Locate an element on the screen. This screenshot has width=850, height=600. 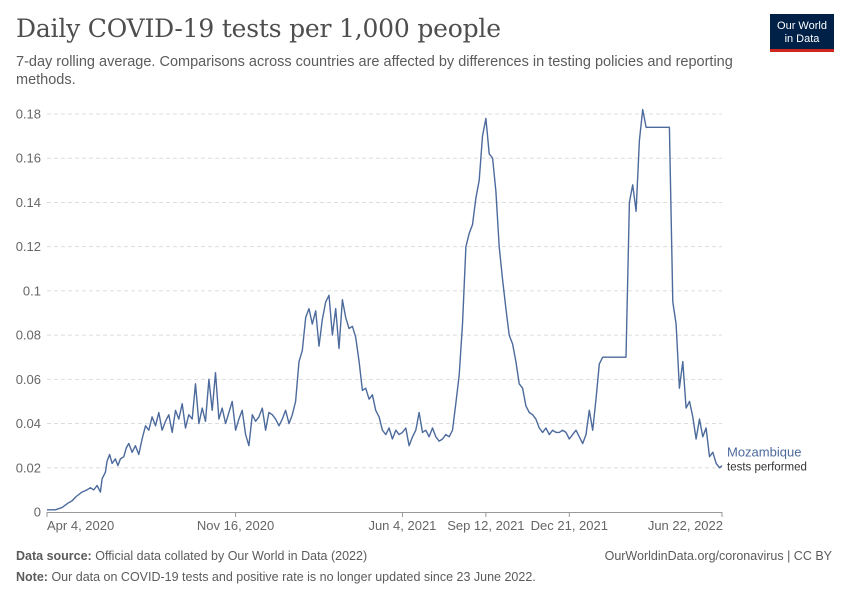
y-axis-ticks: 0 0.02 0.04 0.06 0.08 0.1 0.12 0.14 0.16 0.18 is located at coordinates (28, 313).